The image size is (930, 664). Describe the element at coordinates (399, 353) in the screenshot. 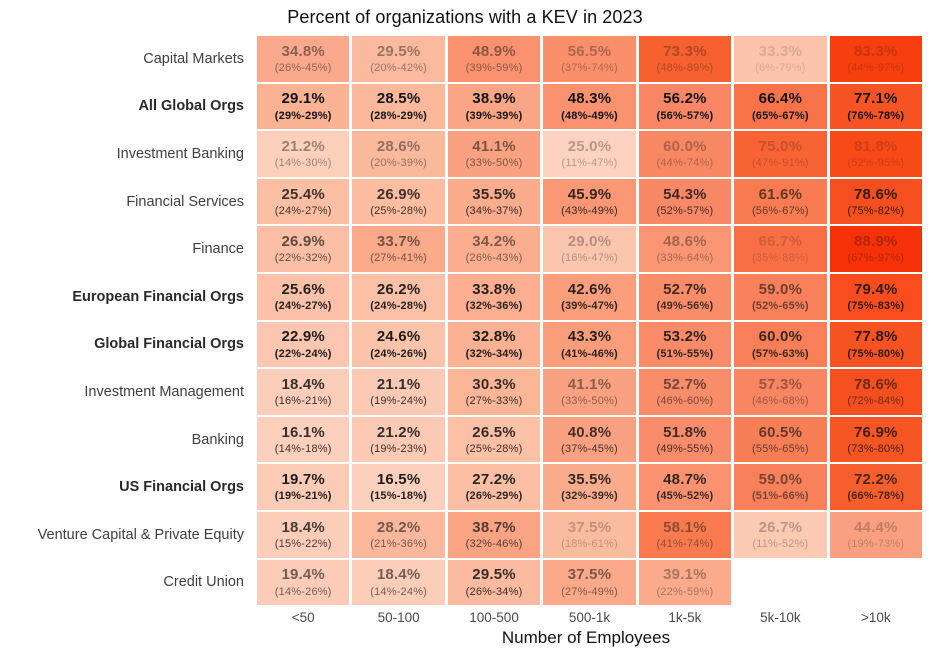

I see `cell-ci: (24%-26%)` at that location.